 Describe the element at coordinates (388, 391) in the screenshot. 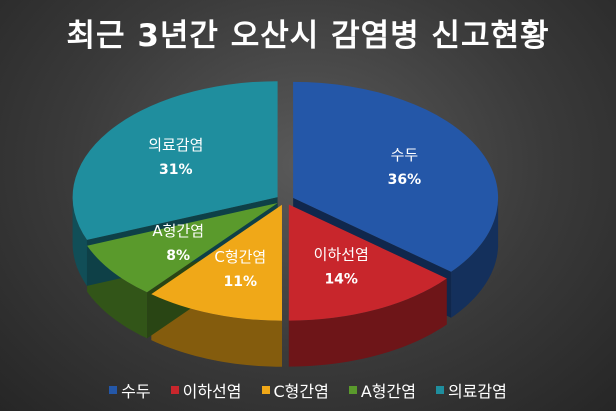

I see `legend-label-3: A형간염` at that location.